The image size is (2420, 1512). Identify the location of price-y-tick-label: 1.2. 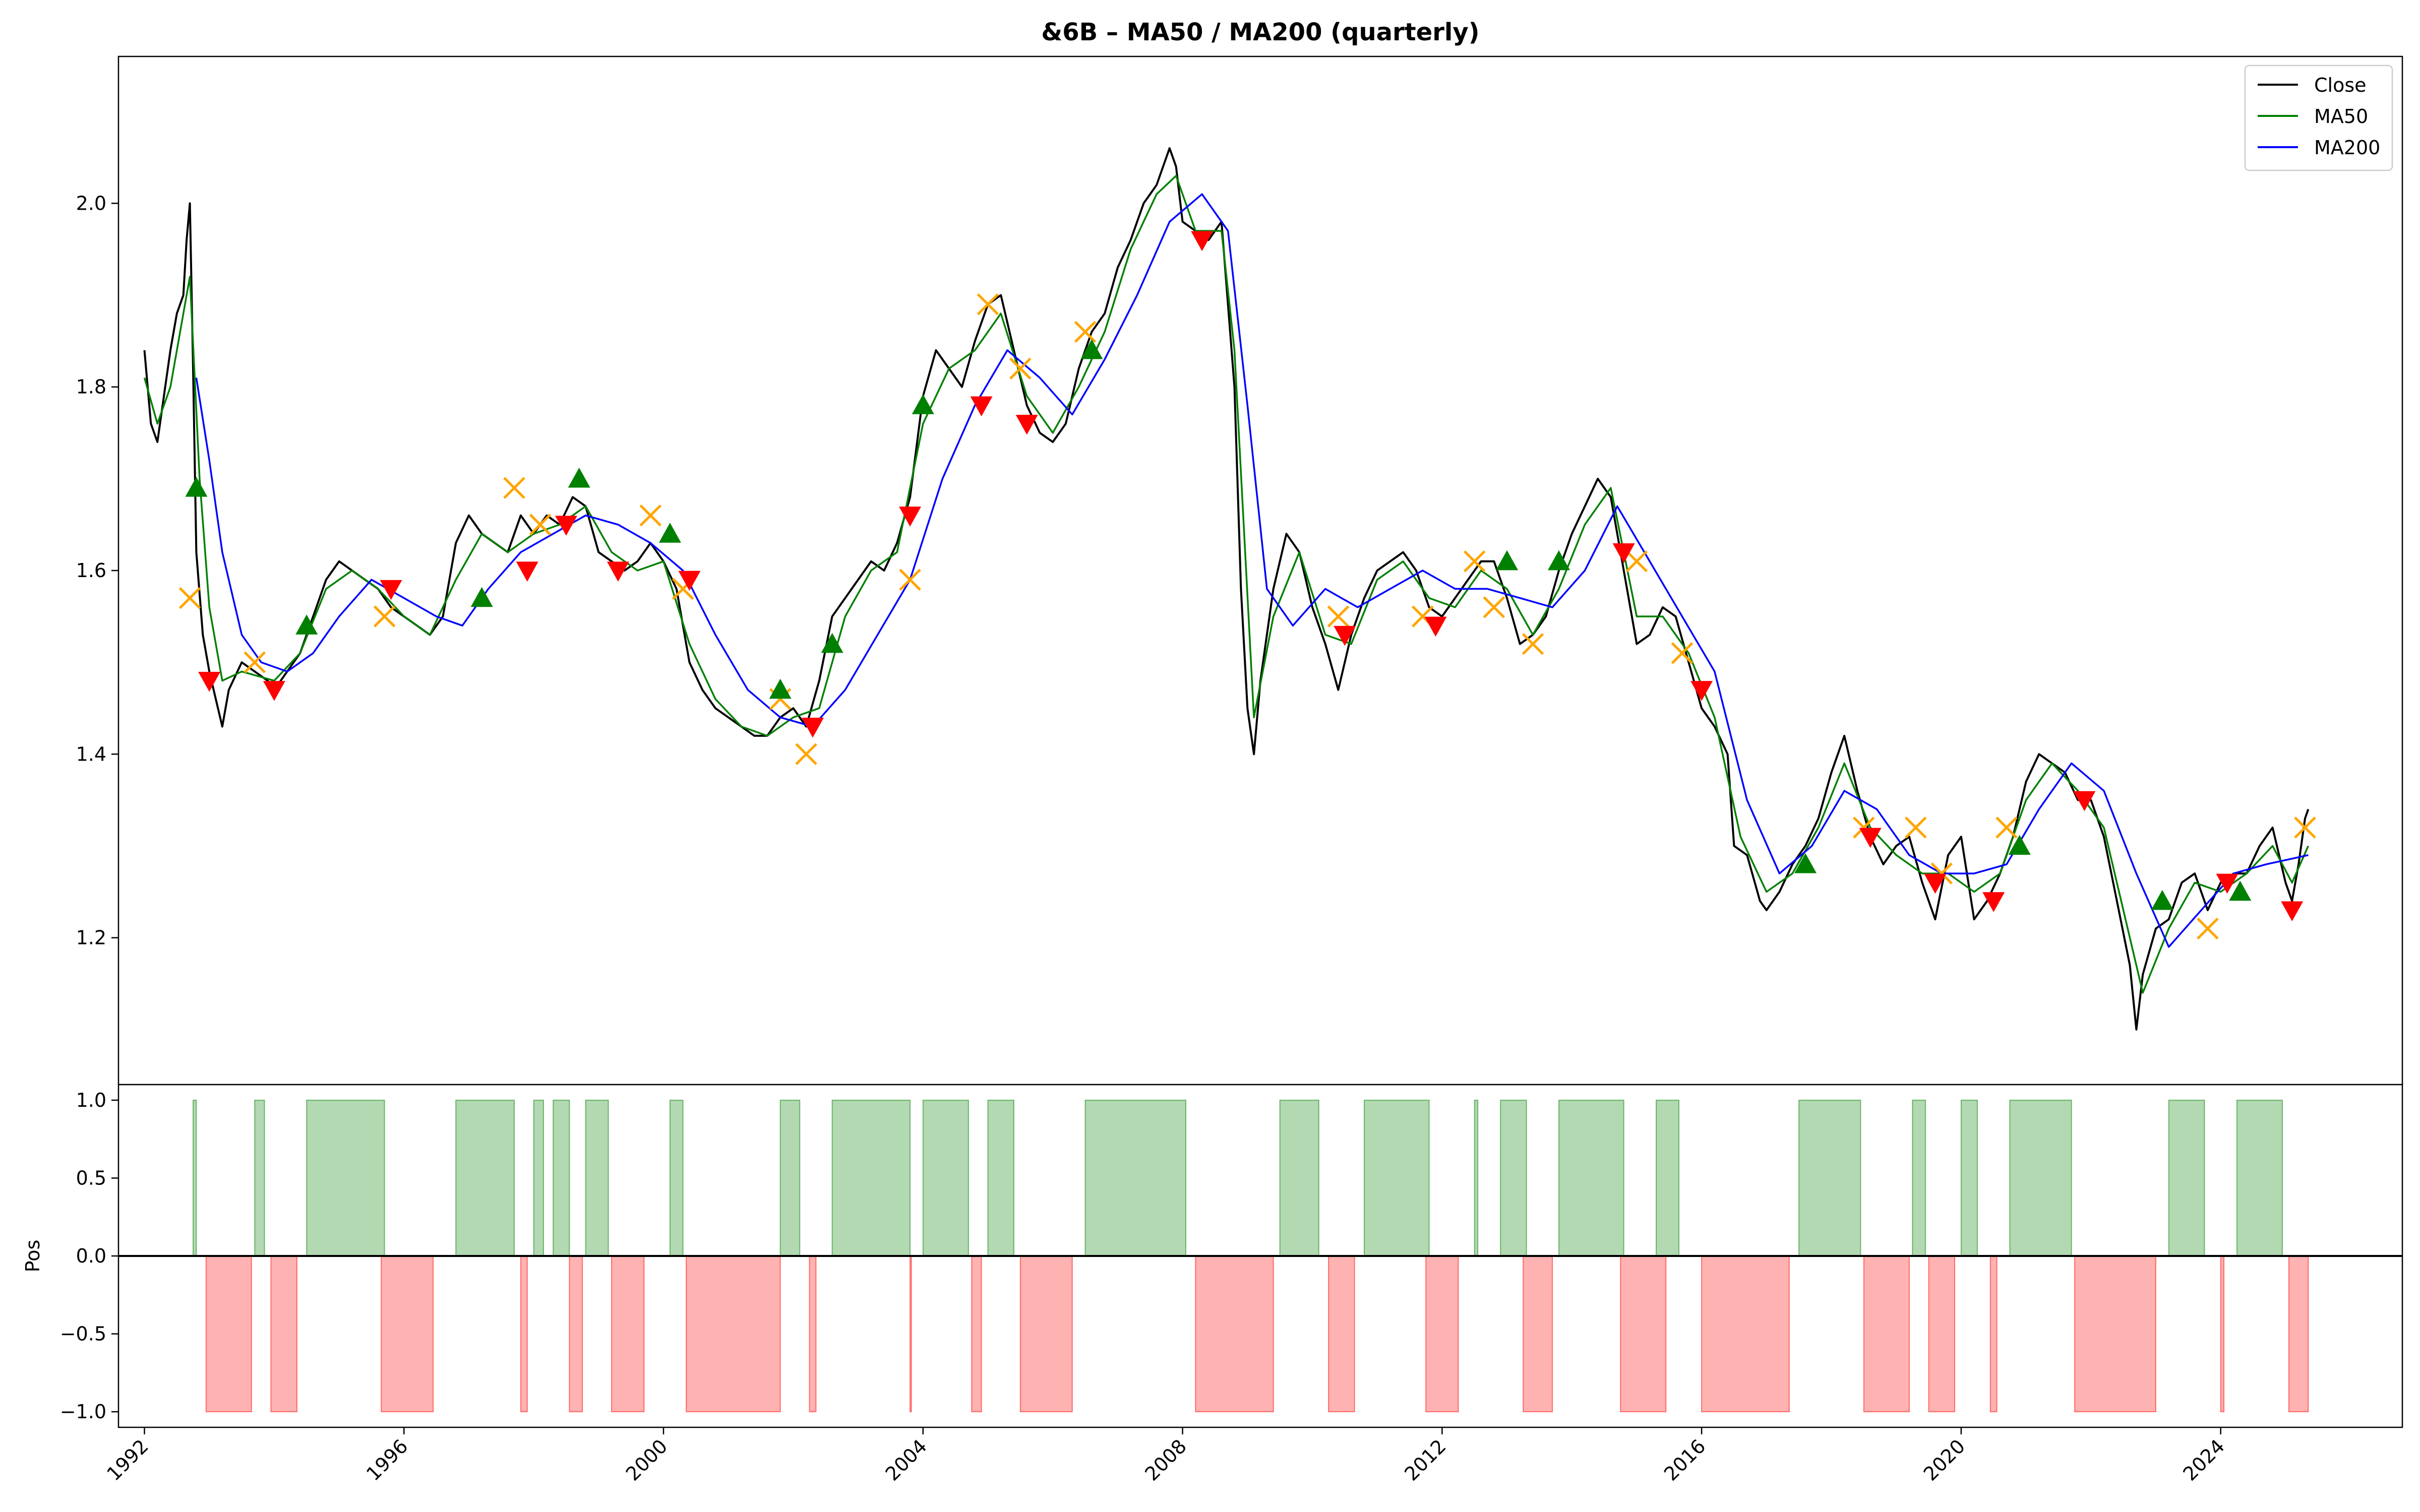
(91, 938).